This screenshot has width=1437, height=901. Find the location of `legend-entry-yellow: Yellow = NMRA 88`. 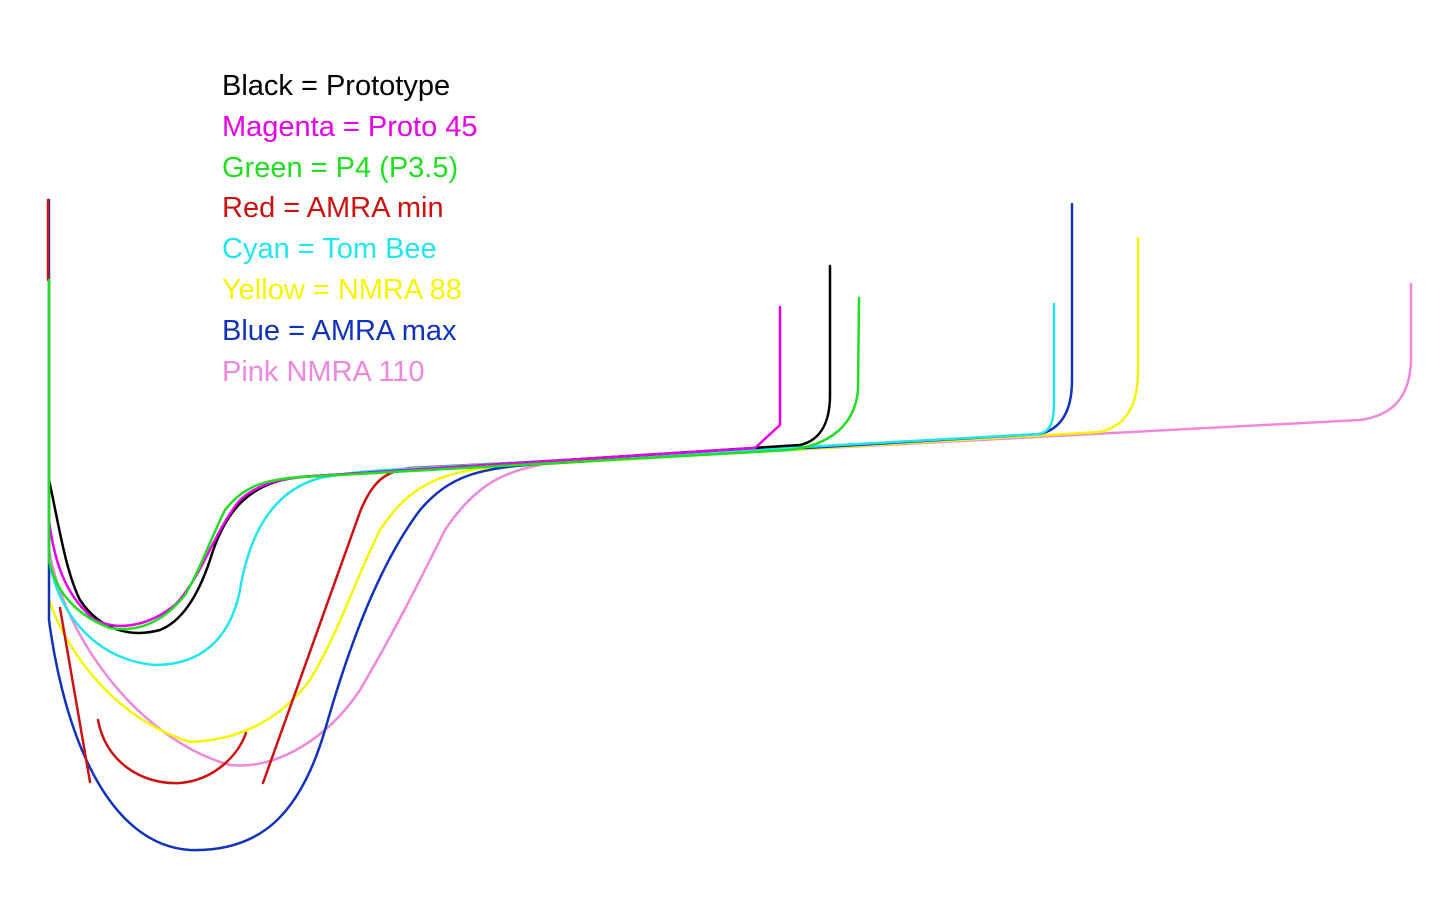

legend-entry-yellow: Yellow = NMRA 88 is located at coordinates (342, 289).